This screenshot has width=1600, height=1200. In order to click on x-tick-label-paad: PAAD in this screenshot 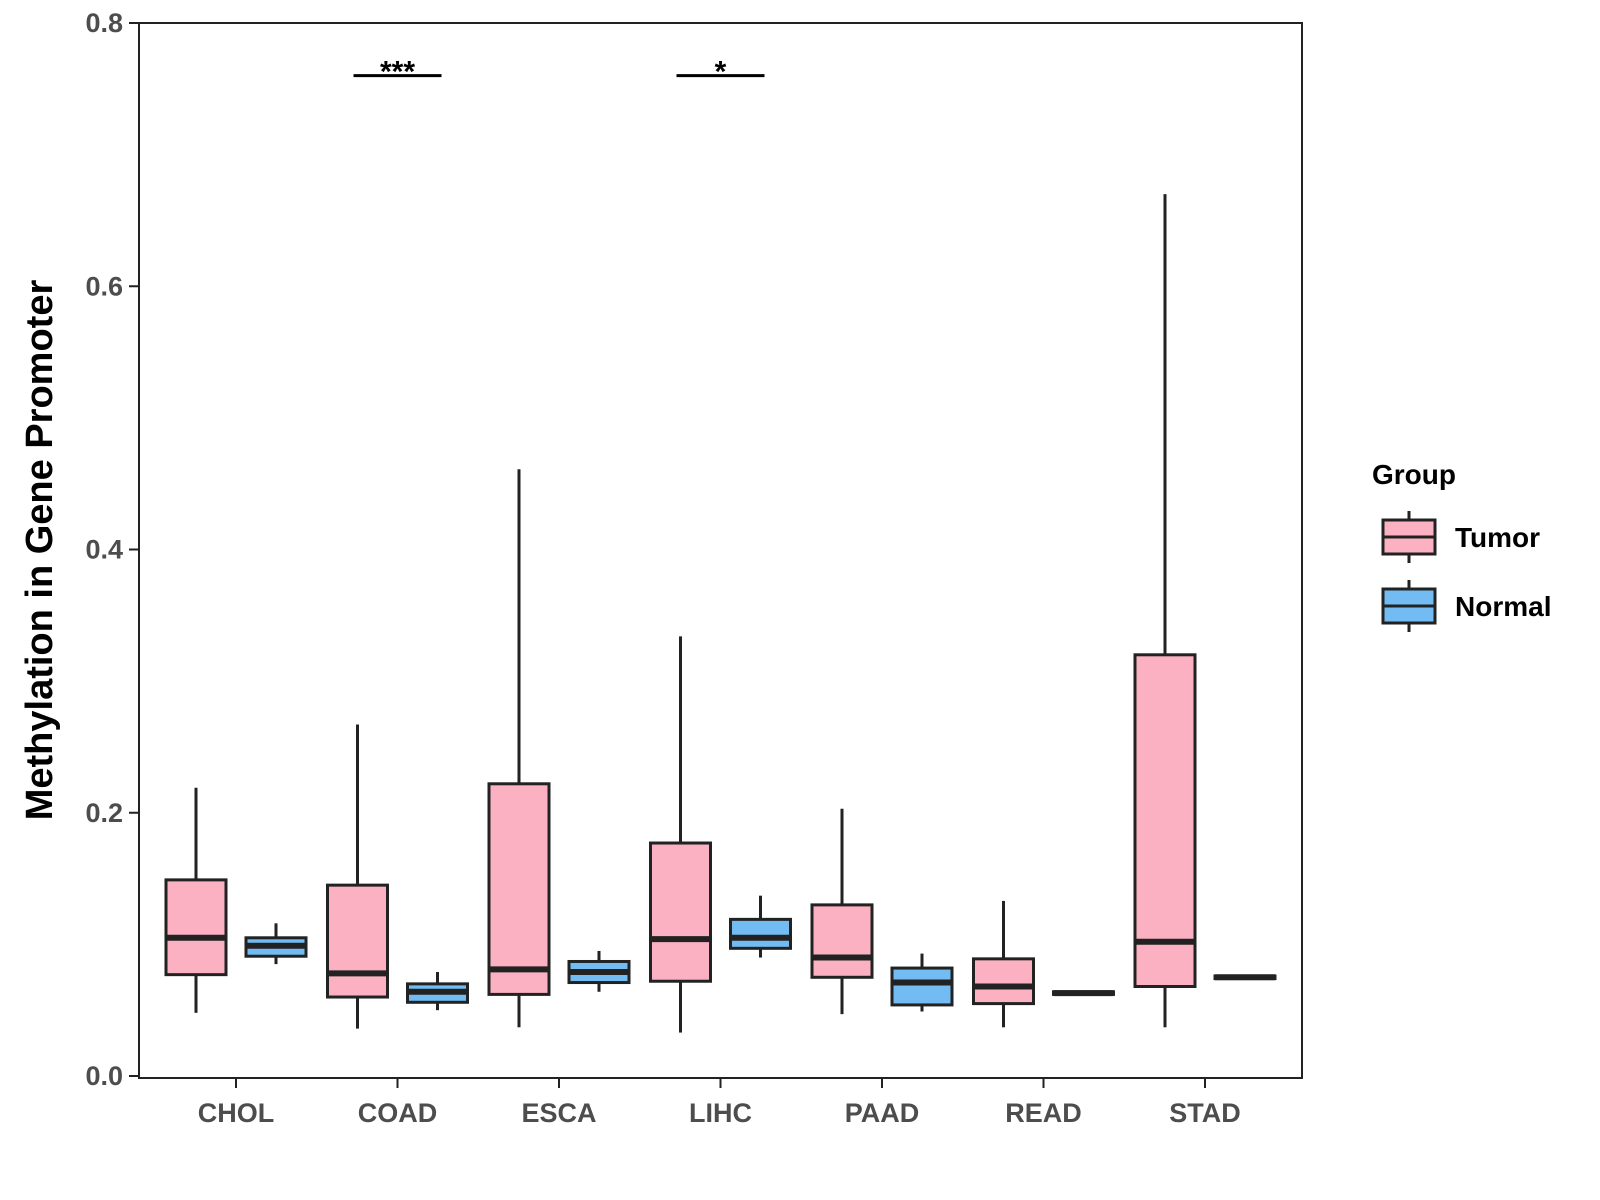, I will do `click(882, 1113)`.